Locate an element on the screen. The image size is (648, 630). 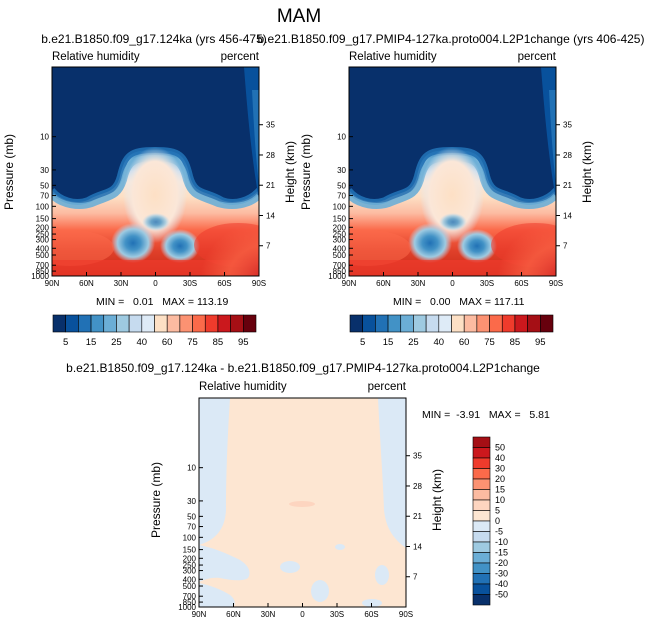
panelB-xtick-label: 90S is located at coordinates (556, 283).